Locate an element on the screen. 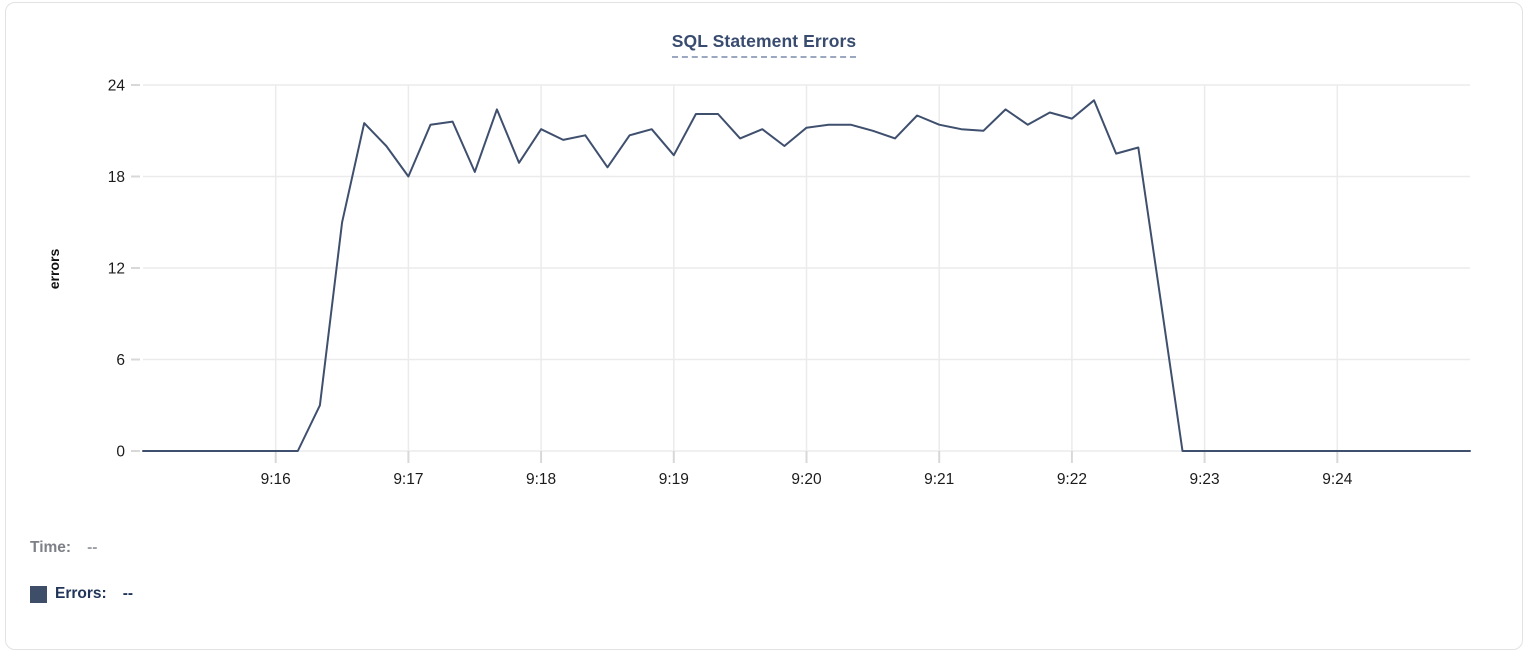 This screenshot has width=1528, height=652. errors-value: -- is located at coordinates (128, 593).